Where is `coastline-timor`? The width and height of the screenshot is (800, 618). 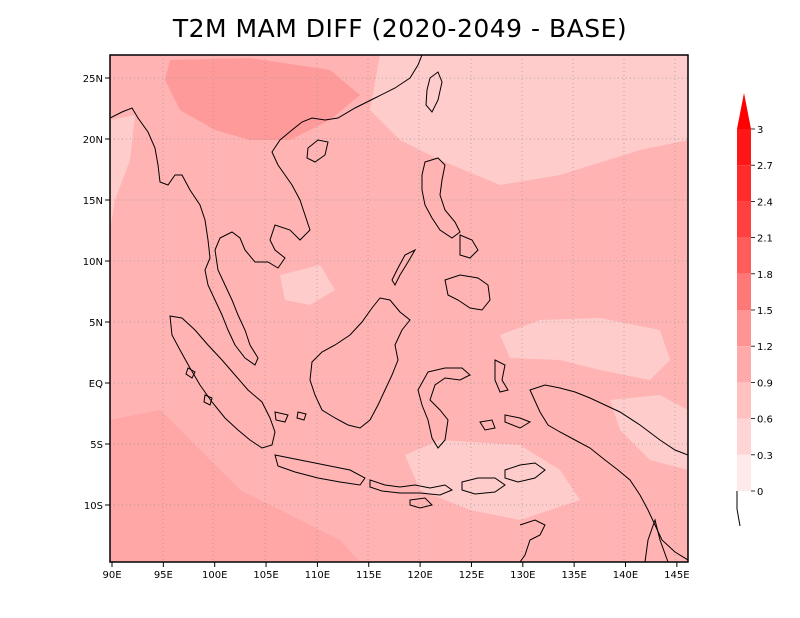 coastline-timor is located at coordinates (525, 472).